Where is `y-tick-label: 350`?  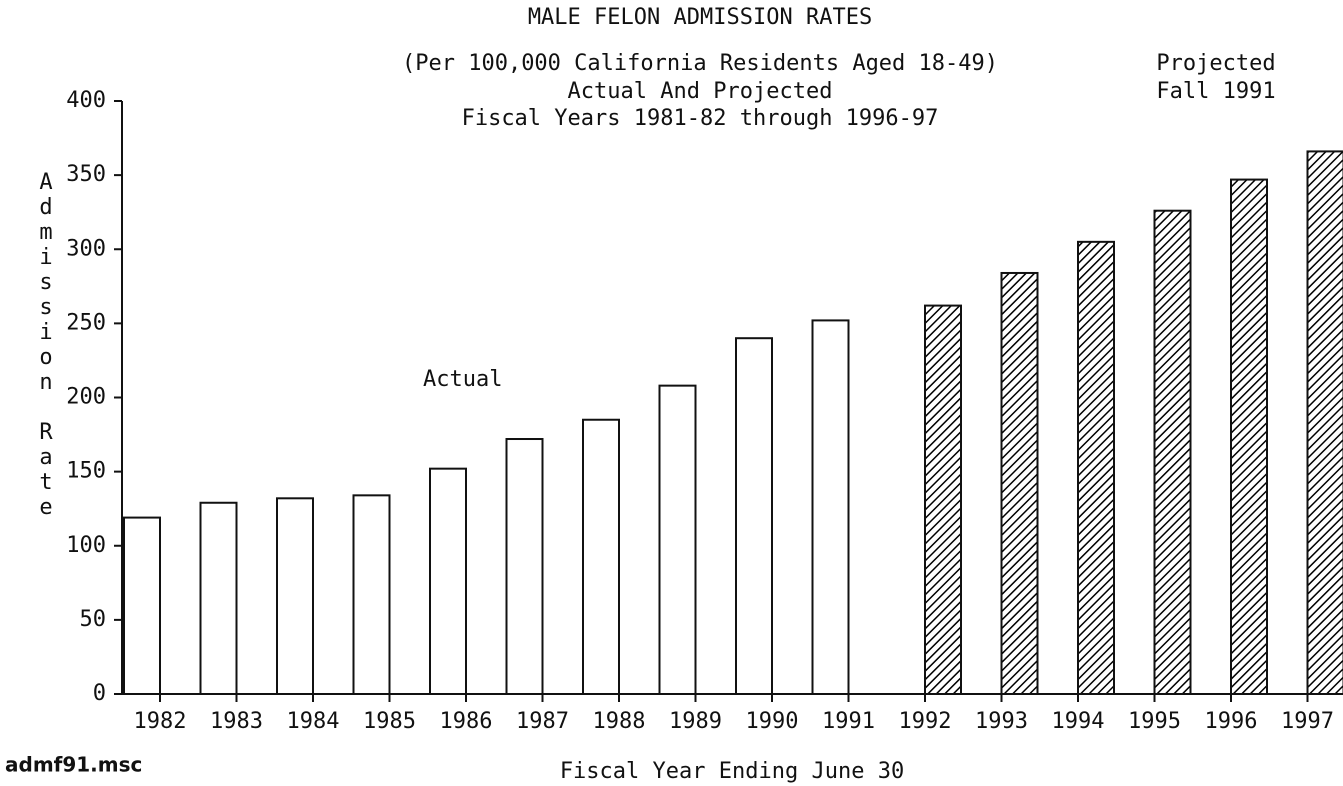
y-tick-label: 350 is located at coordinates (86, 174).